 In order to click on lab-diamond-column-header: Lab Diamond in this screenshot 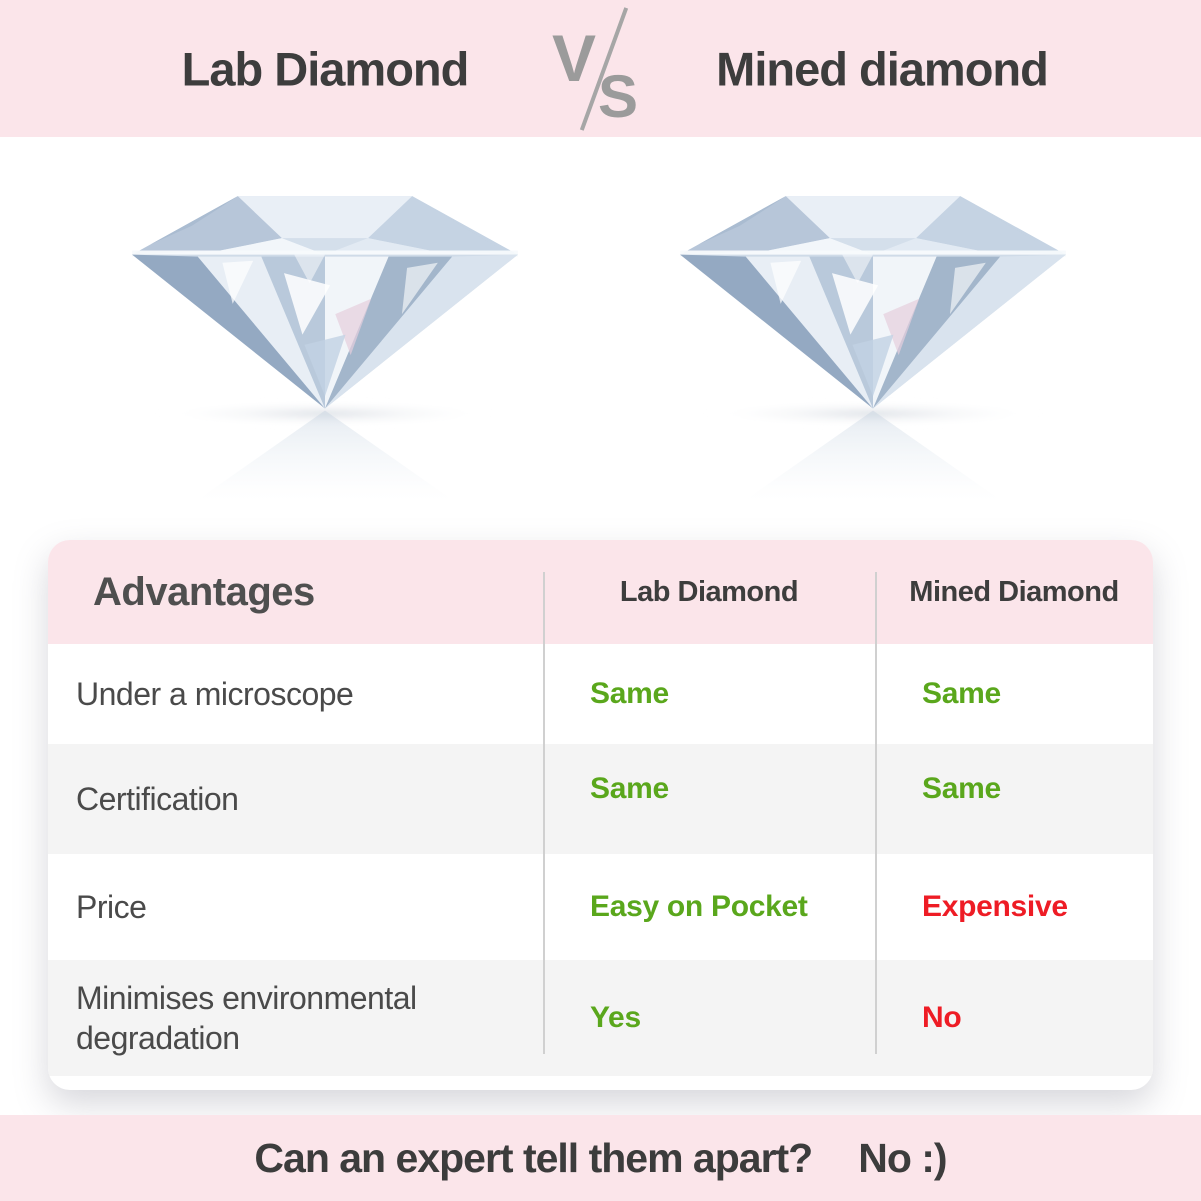, I will do `click(709, 591)`.